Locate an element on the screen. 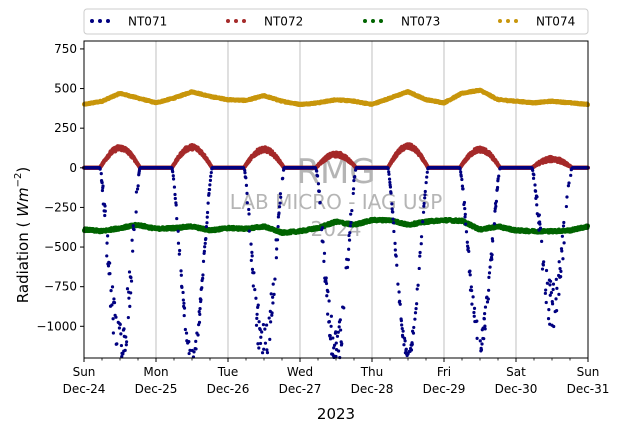 This screenshot has height=434, width=622. watermark-line: LAB MICRO - IAG USP is located at coordinates (336, 202).